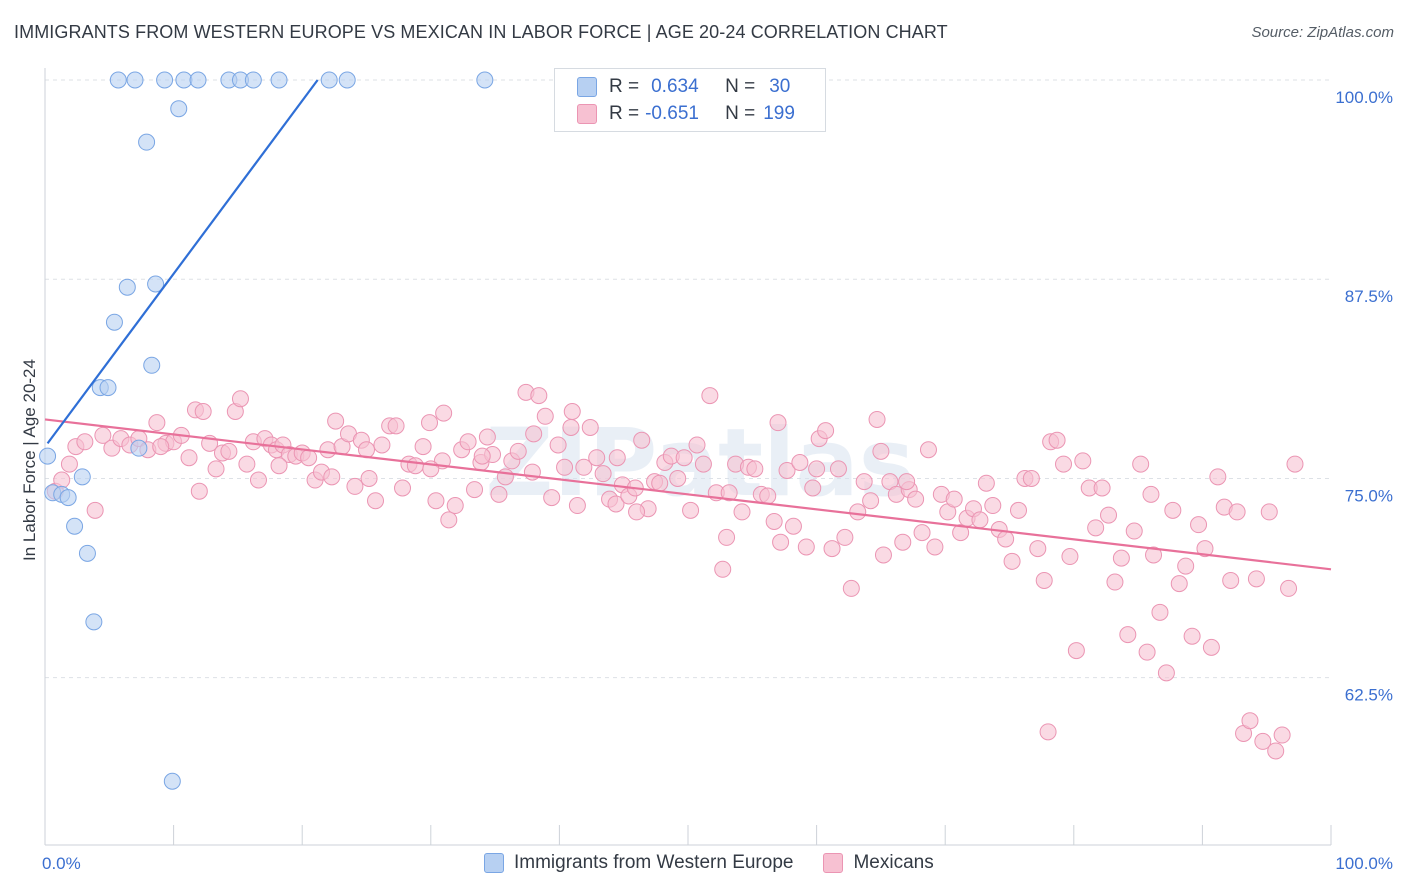 The height and width of the screenshot is (892, 1406). What do you see at coordinates (675, 86) in the screenshot?
I see `r-value: 0.634` at bounding box center [675, 86].